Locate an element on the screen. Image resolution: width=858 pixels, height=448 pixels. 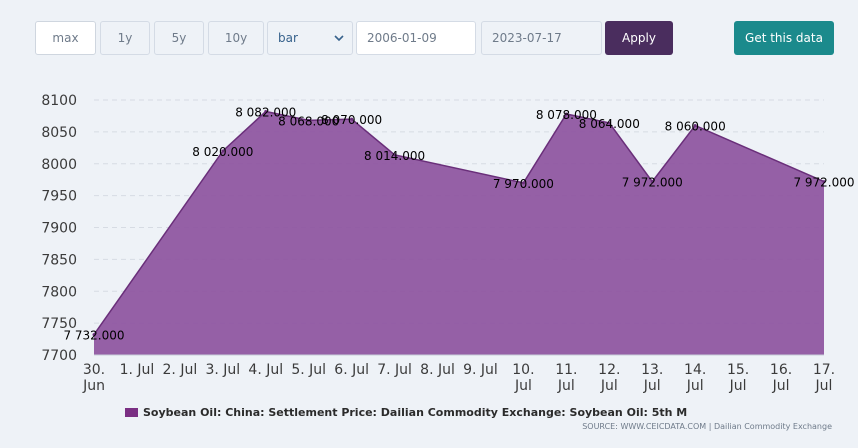
data-label: 8 070.000 is located at coordinates (351, 120).